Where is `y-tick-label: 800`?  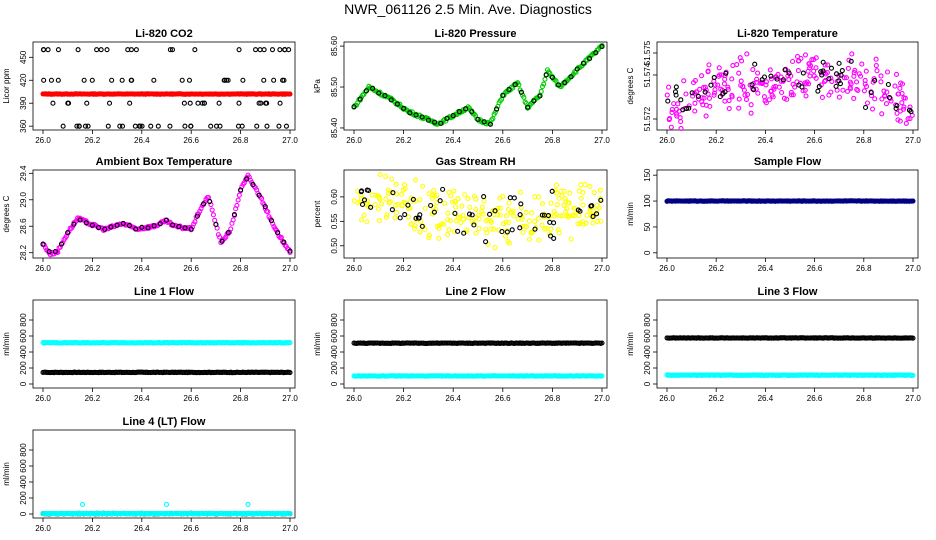
y-tick-label: 800 is located at coordinates (23, 450).